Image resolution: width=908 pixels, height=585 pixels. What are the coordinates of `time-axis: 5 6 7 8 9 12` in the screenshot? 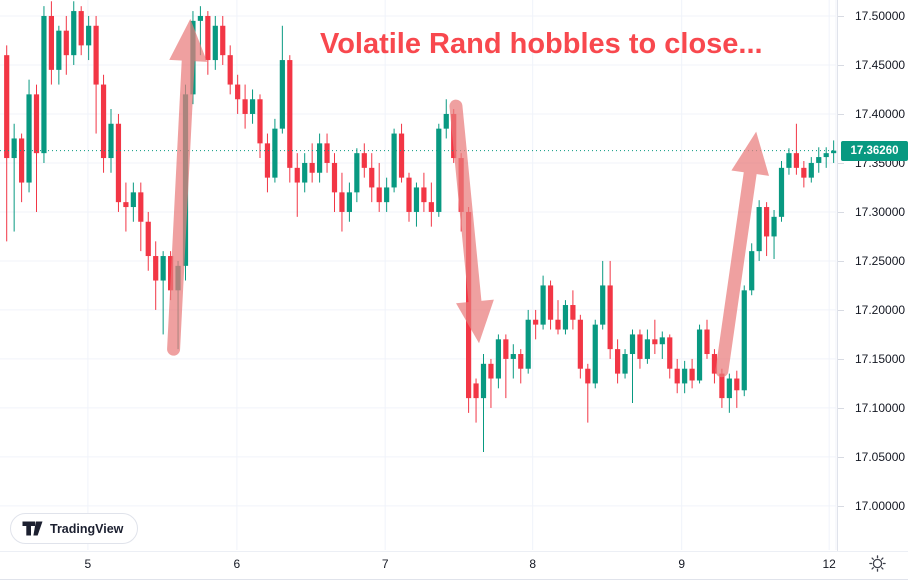 It's located at (454, 565).